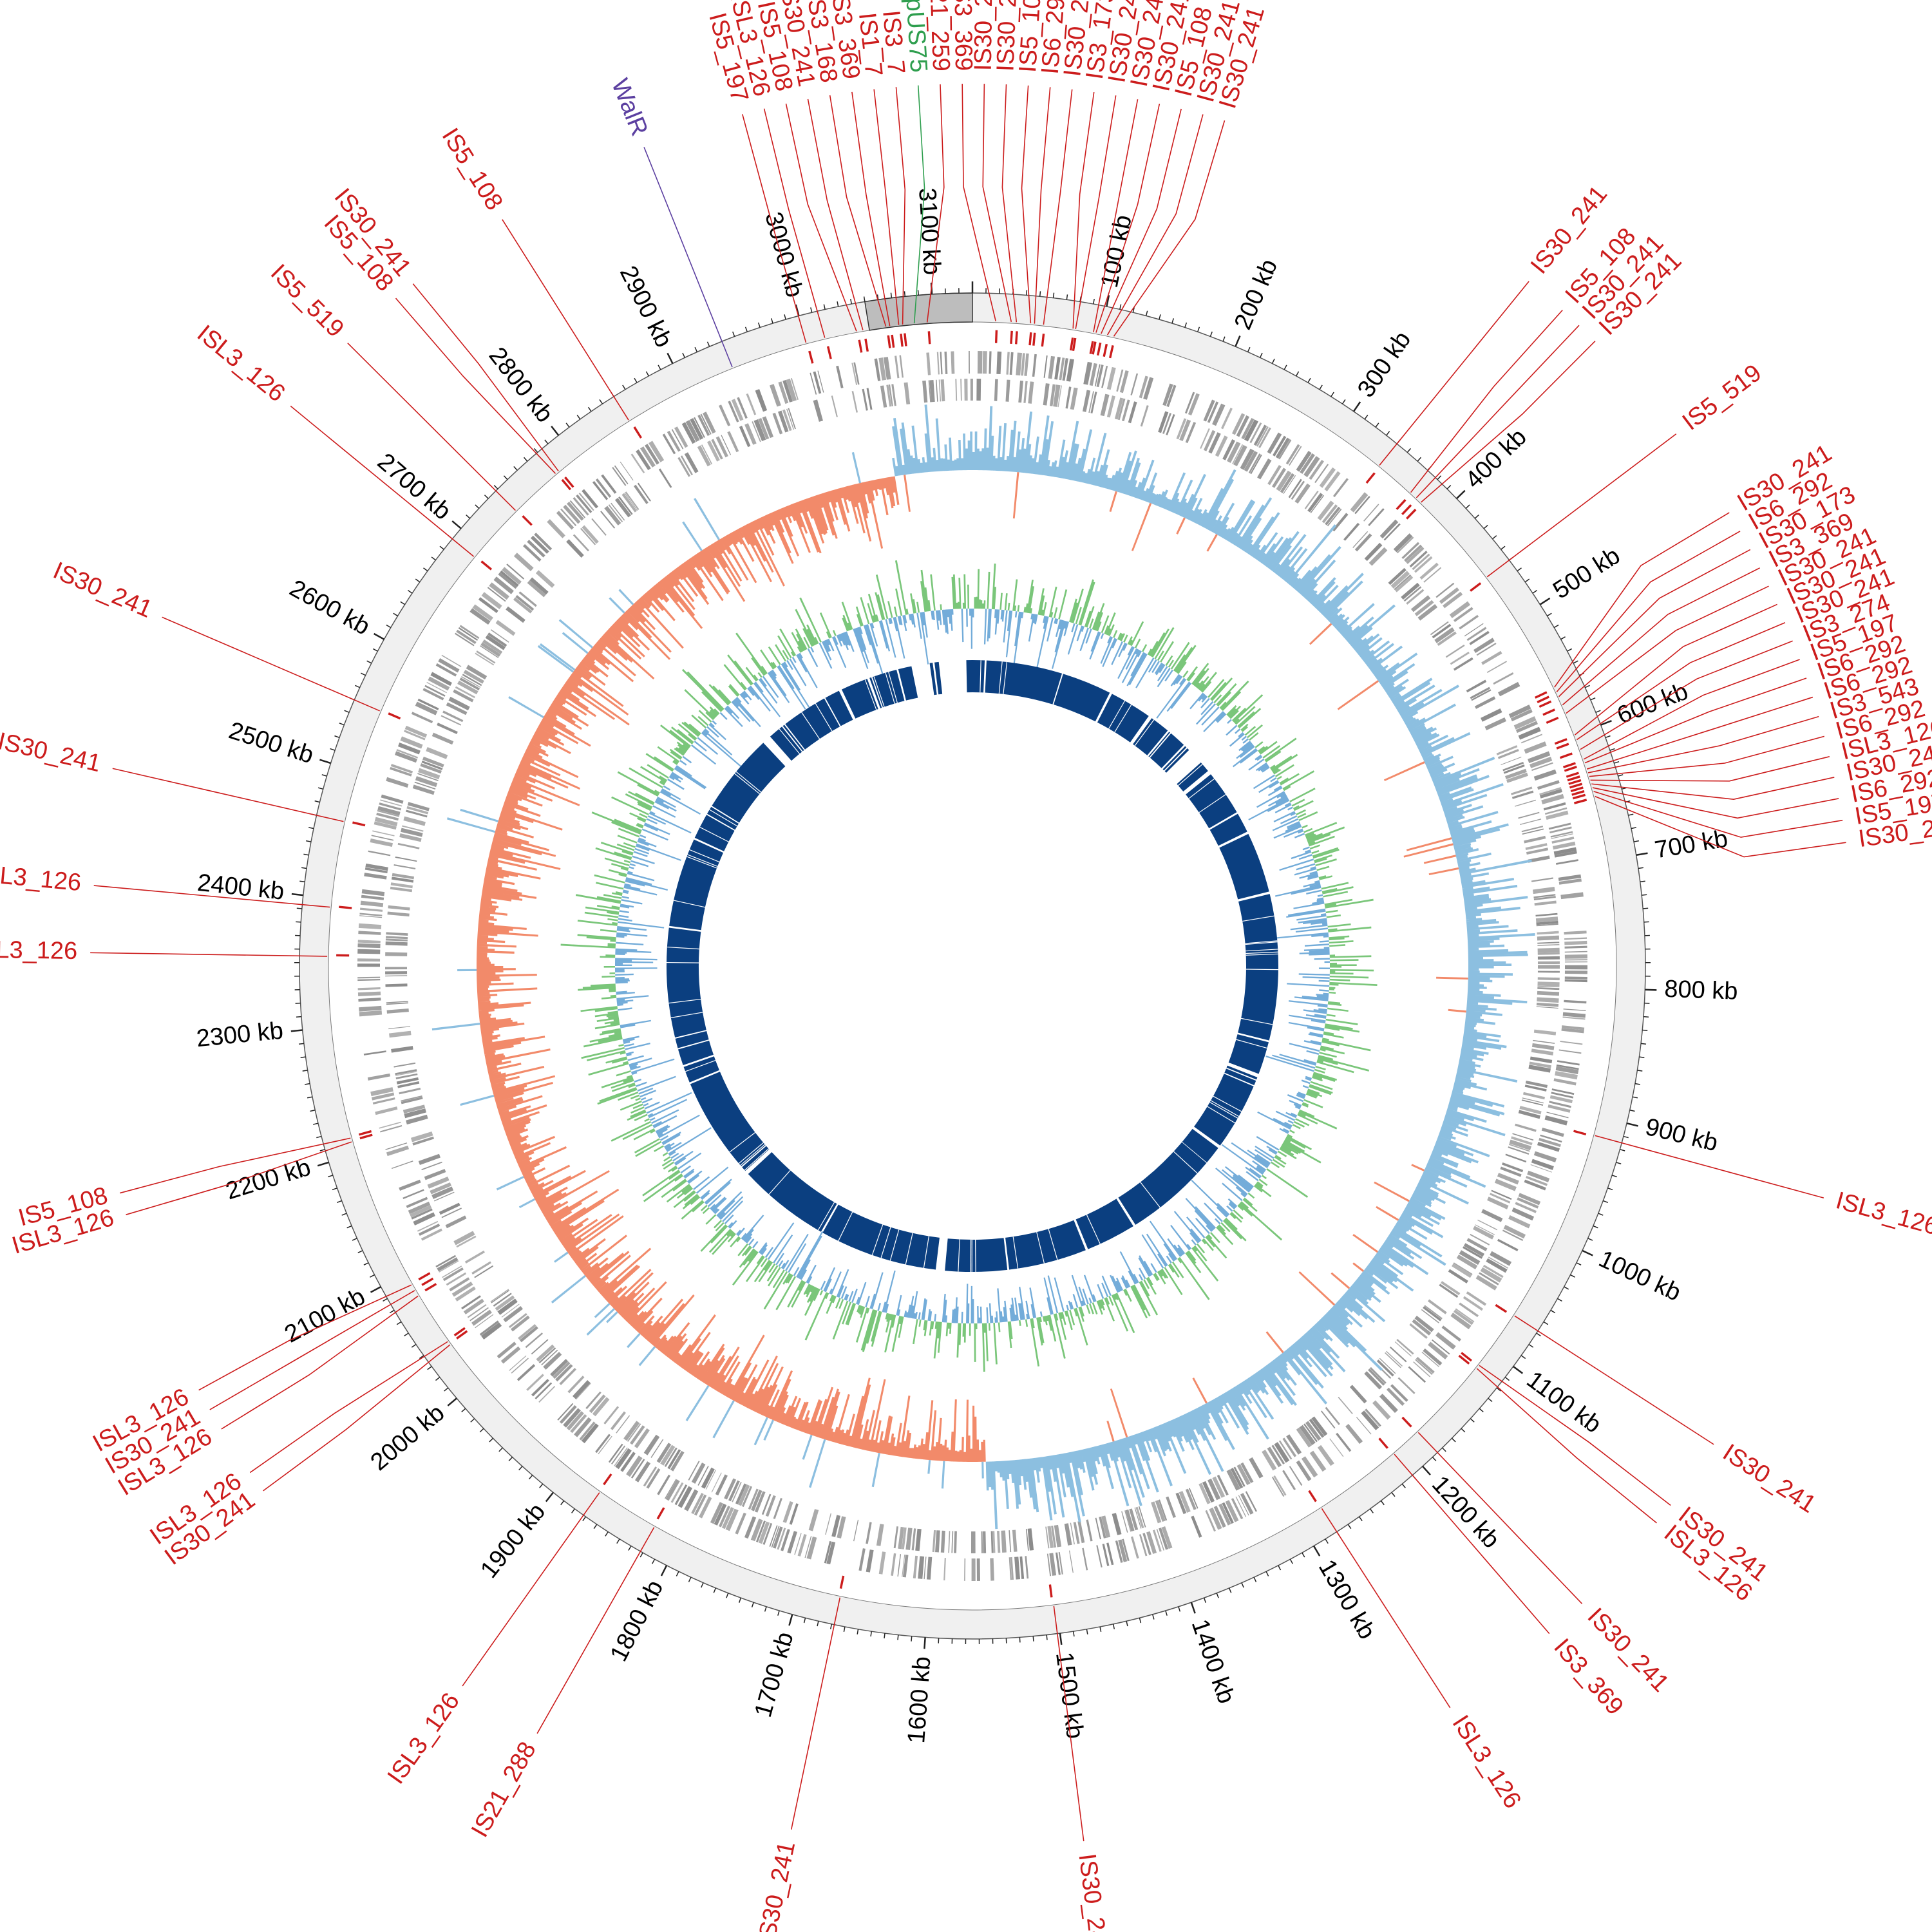 The image size is (1932, 1932). I want to click on feature-label: IS30_241, so click(1093, 1892).